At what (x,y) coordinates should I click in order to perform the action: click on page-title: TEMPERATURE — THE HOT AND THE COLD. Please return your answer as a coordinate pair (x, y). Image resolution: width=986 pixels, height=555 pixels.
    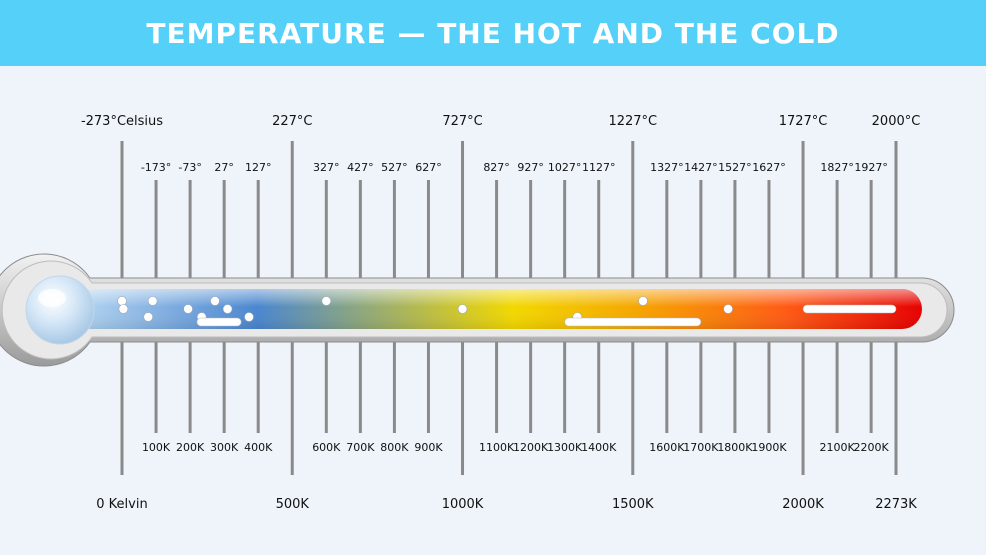
    Looking at the image, I should click on (493, 33).